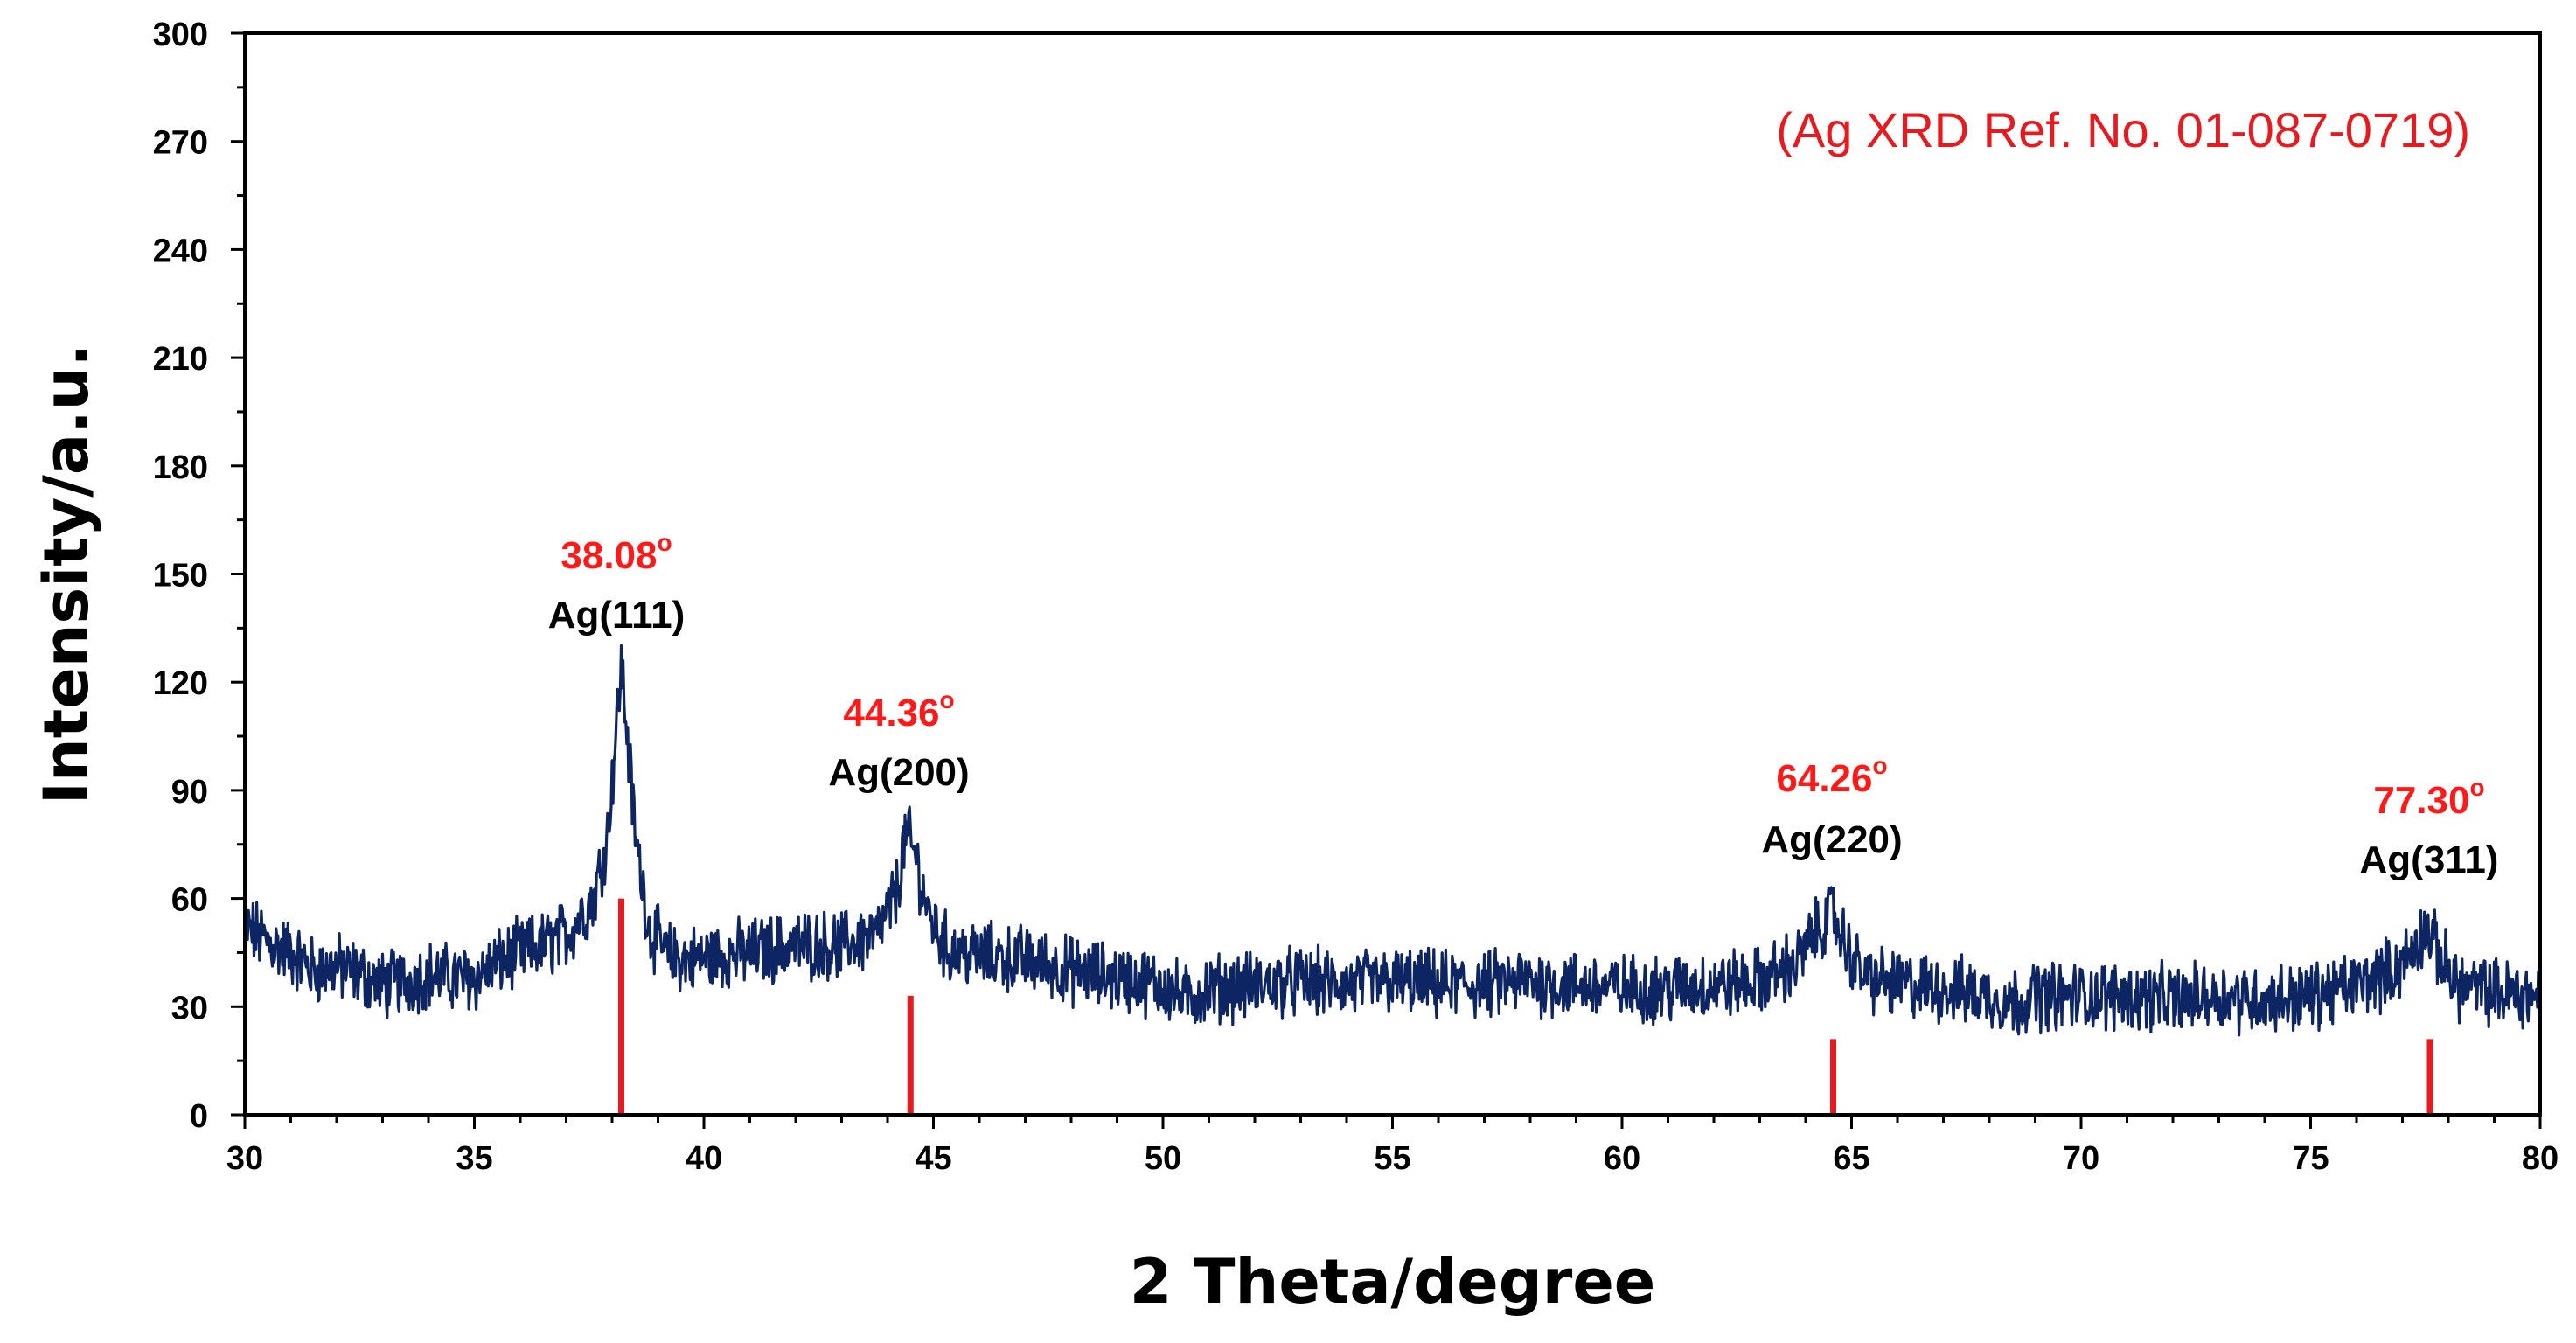 Image resolution: width=2576 pixels, height=1343 pixels. I want to click on x-tick-label: 70, so click(2081, 1158).